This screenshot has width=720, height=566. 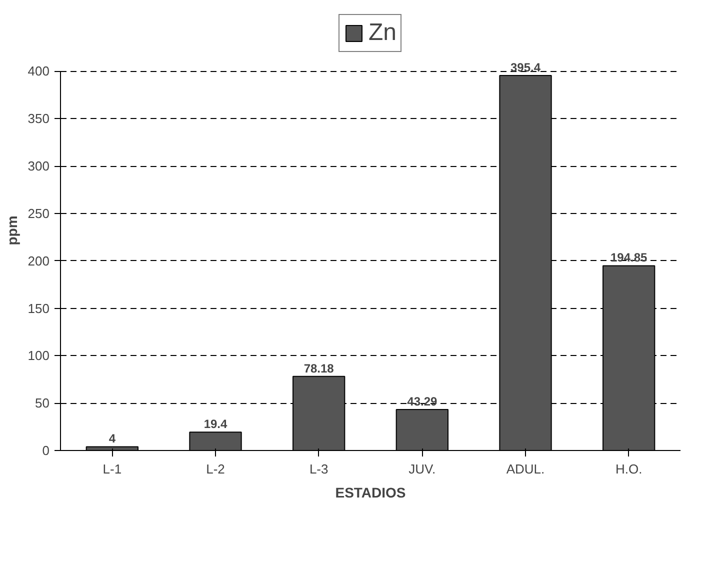 I want to click on x-tick-label: L-1, so click(x=112, y=469).